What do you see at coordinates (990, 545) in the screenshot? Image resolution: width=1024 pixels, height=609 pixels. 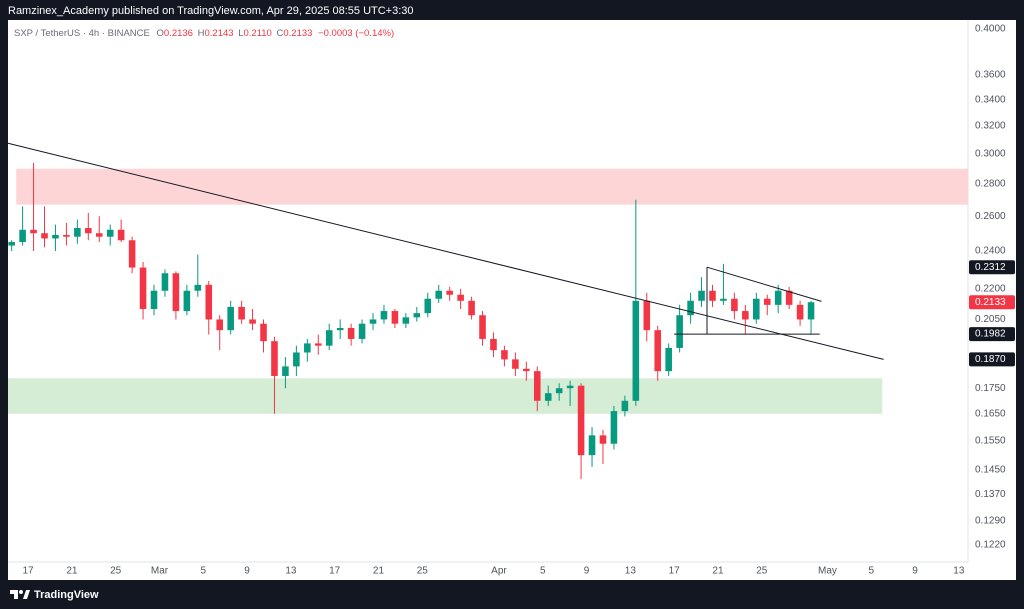 I see `y-tick-label: 0.1220` at bounding box center [990, 545].